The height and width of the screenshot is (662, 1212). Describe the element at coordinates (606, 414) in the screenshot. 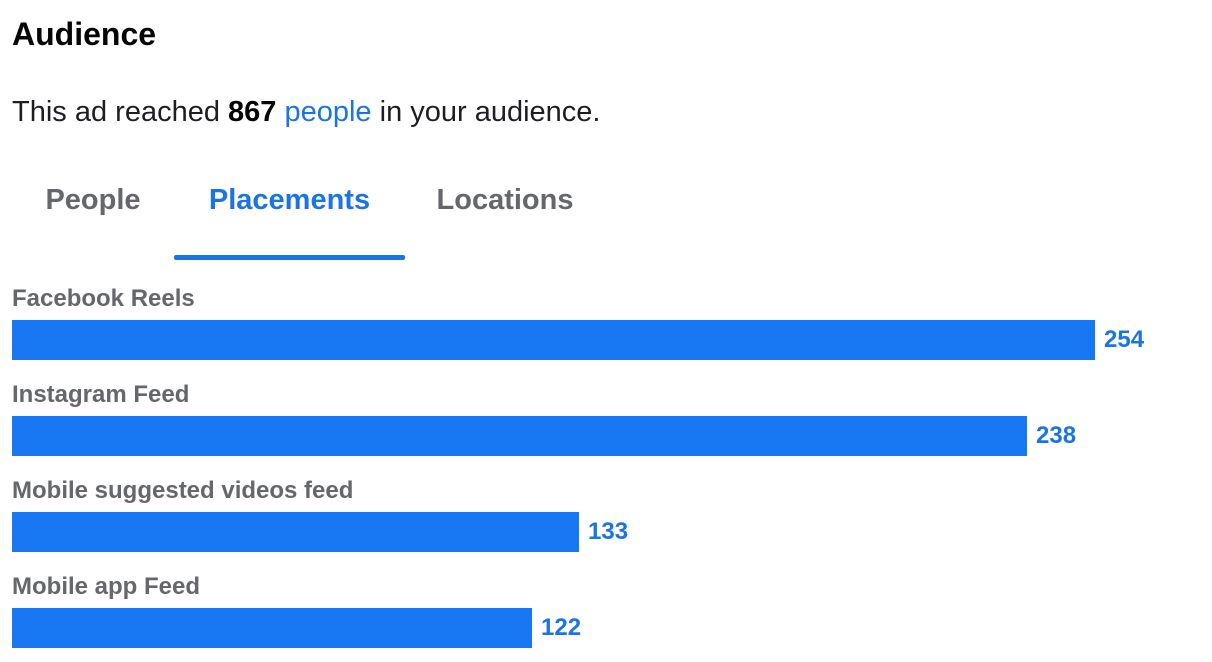

I see `placement-row: Instagram Feed 238` at that location.